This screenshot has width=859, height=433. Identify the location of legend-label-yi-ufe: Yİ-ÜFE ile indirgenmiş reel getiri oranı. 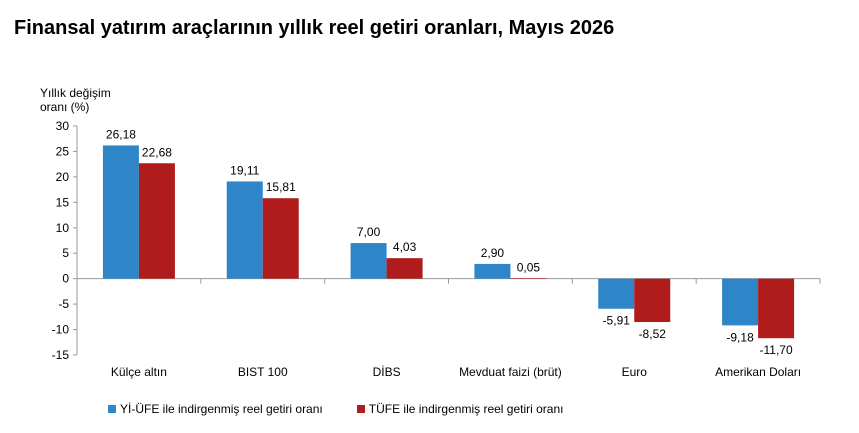
(221, 409).